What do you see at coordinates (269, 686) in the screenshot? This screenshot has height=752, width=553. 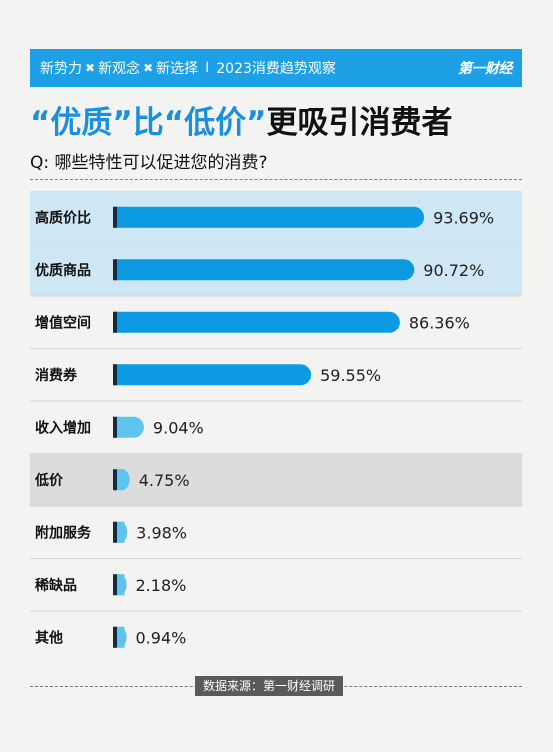 I see `data-source: 数据来源：第一财经调研` at bounding box center [269, 686].